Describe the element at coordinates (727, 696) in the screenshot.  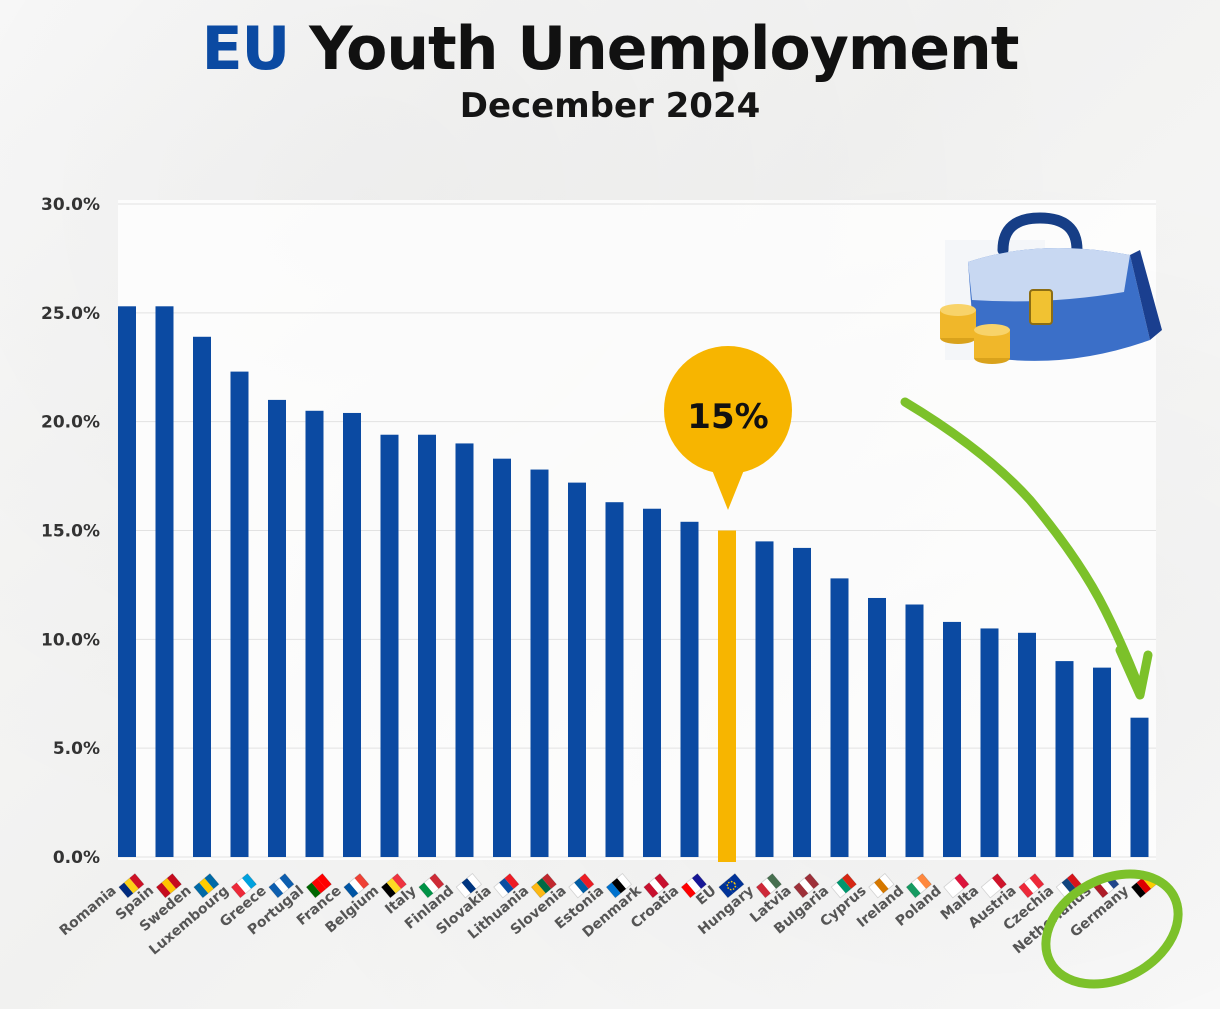
I see `bar-eu` at that location.